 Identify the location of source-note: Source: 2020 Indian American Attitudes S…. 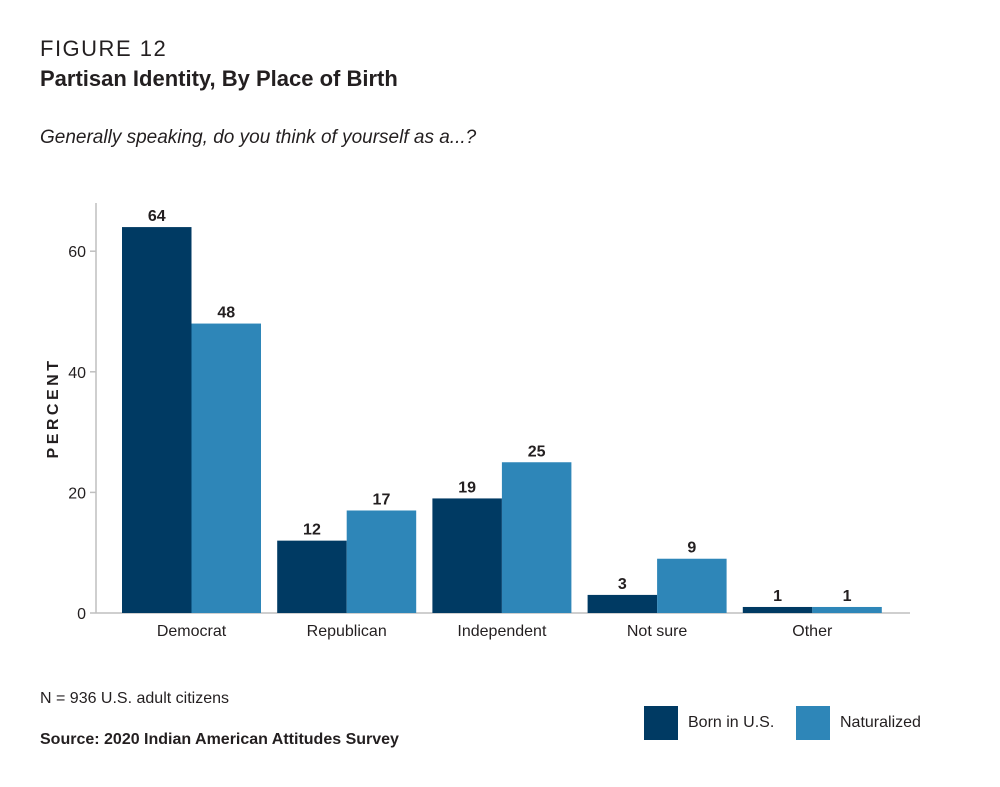
(219, 739).